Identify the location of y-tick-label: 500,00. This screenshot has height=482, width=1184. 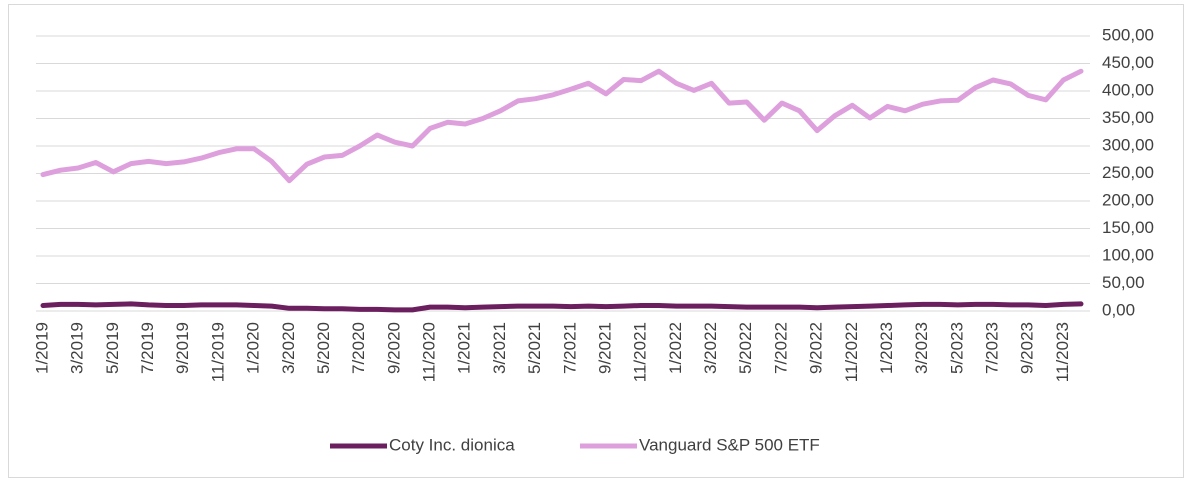
(1128, 34).